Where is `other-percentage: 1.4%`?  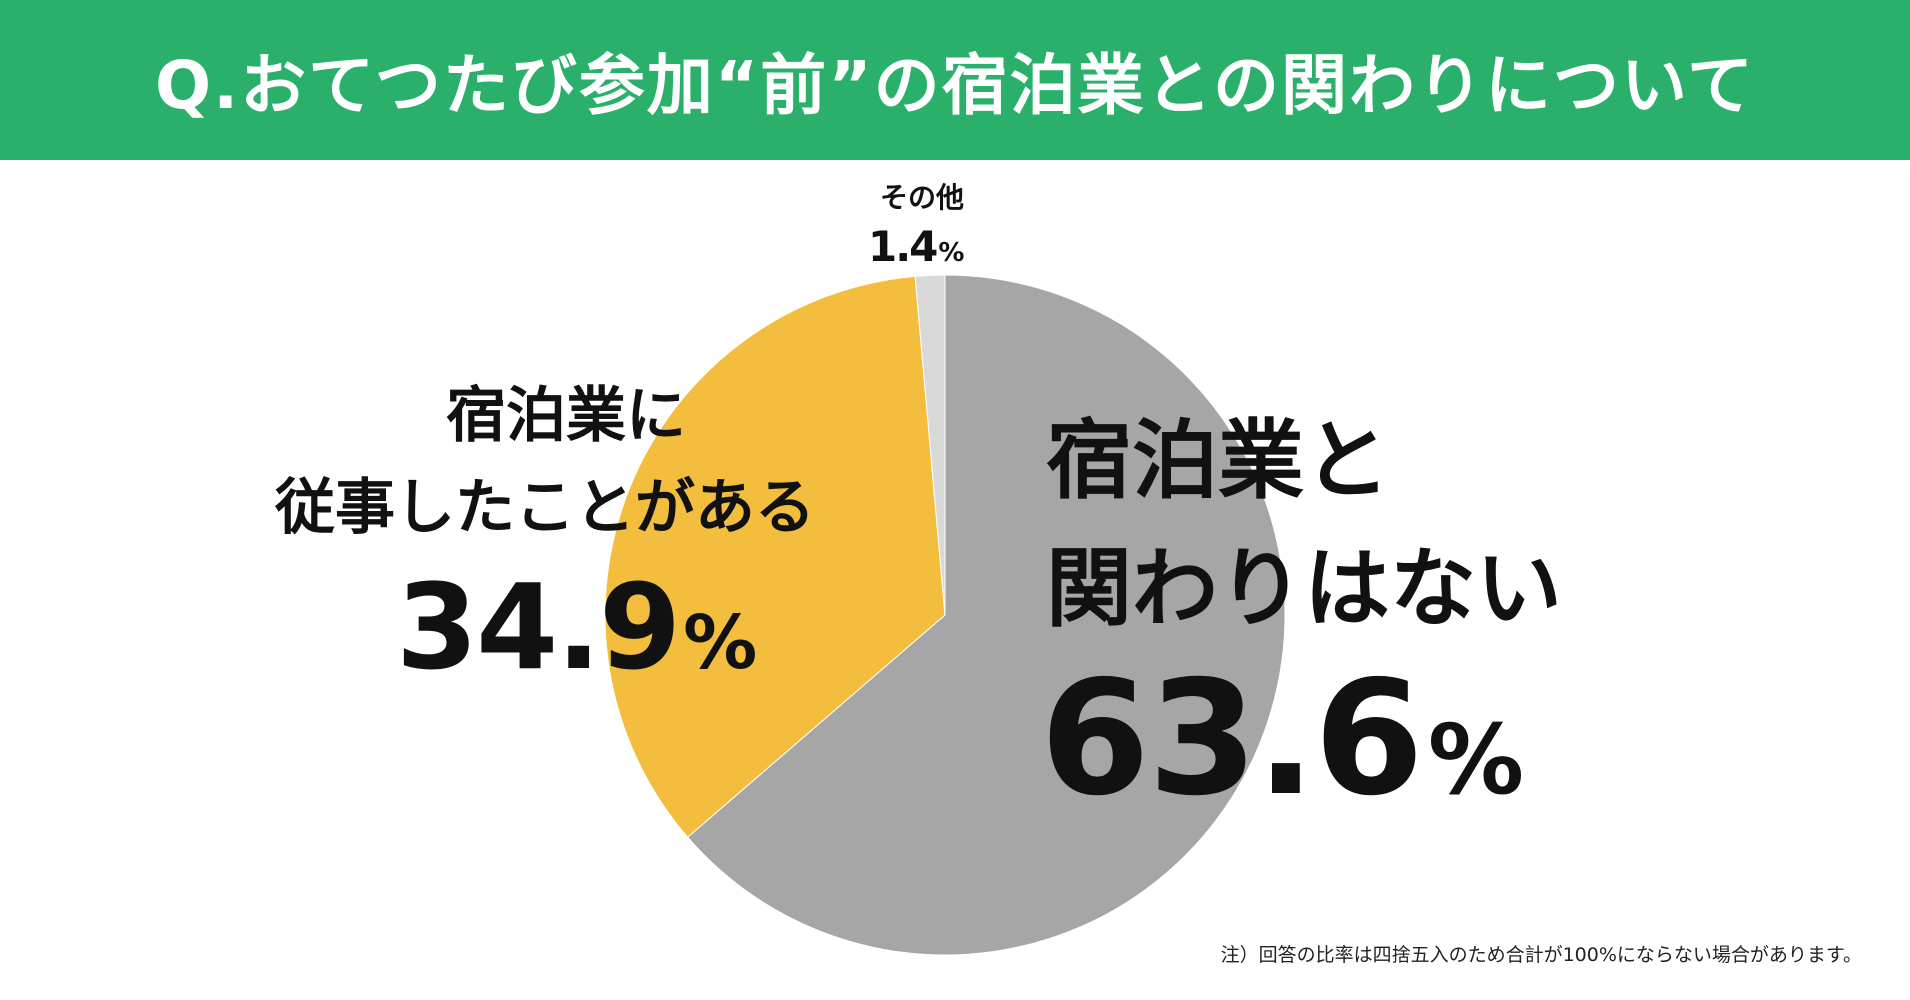
other-percentage: 1.4% is located at coordinates (916, 247).